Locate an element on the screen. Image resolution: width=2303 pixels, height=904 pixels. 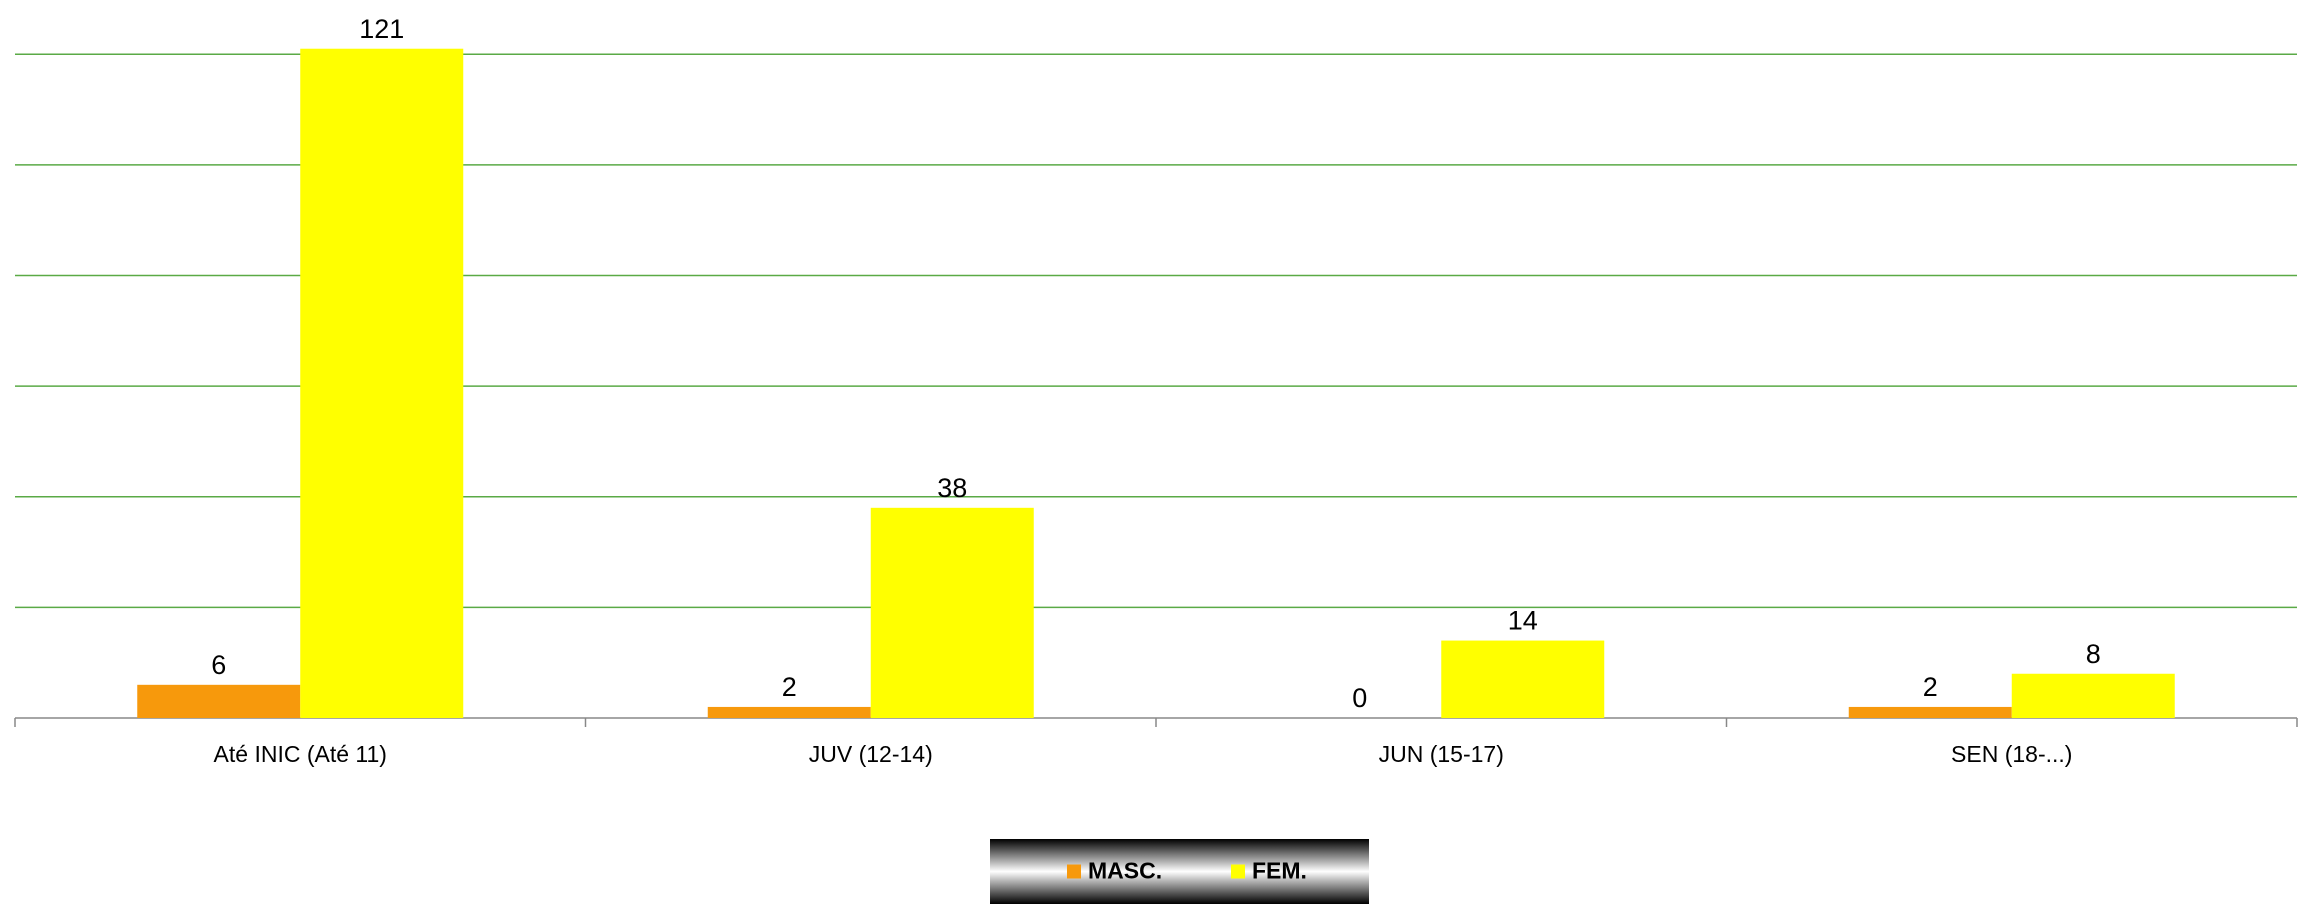
legend-label: MASC. is located at coordinates (1125, 871).